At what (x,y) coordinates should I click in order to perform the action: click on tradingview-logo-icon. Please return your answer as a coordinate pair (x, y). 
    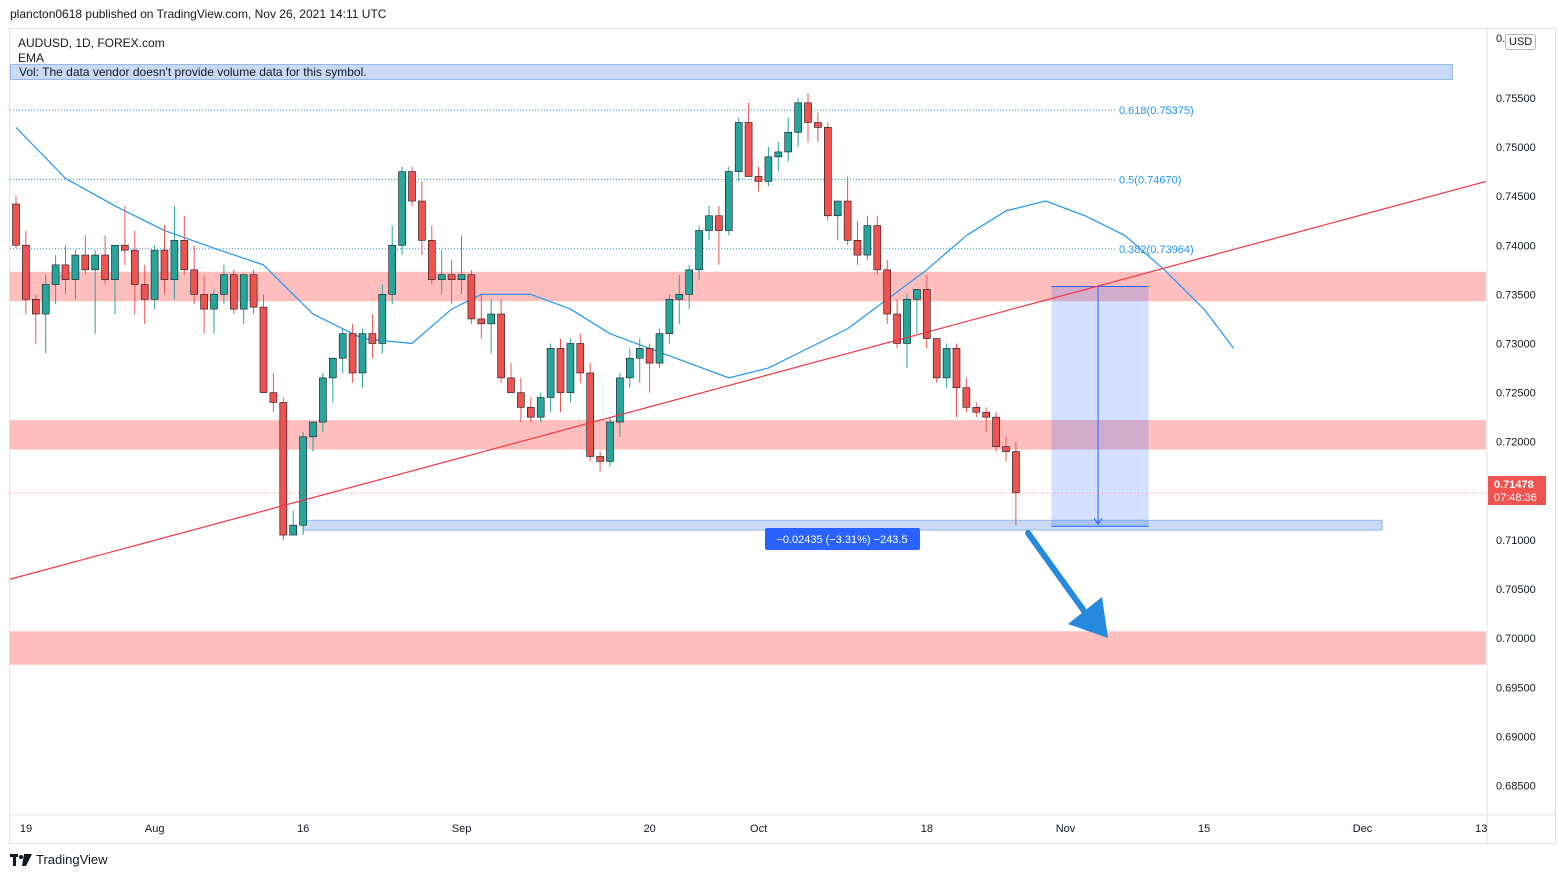
    Looking at the image, I should click on (21, 859).